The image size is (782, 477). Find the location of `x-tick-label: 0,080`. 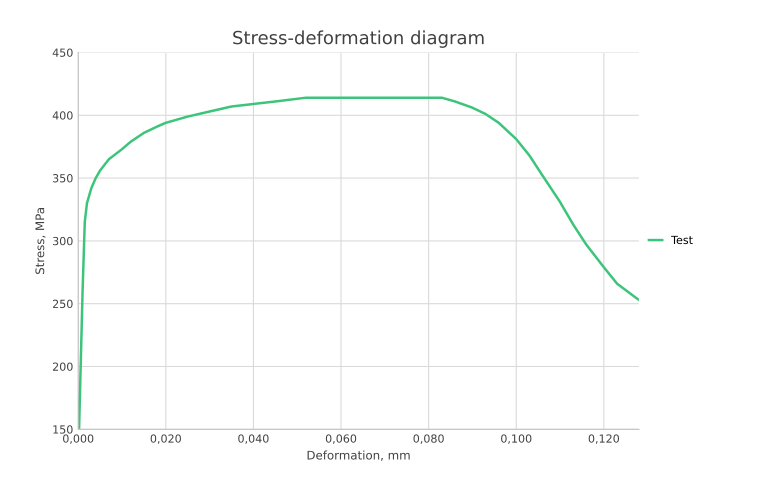

x-tick-label: 0,080 is located at coordinates (428, 439).